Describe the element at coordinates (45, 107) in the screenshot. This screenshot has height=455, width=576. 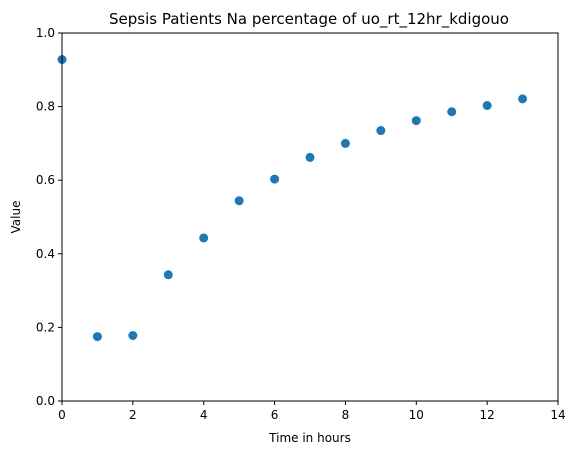
I see `y-tick-label: 0.8` at that location.